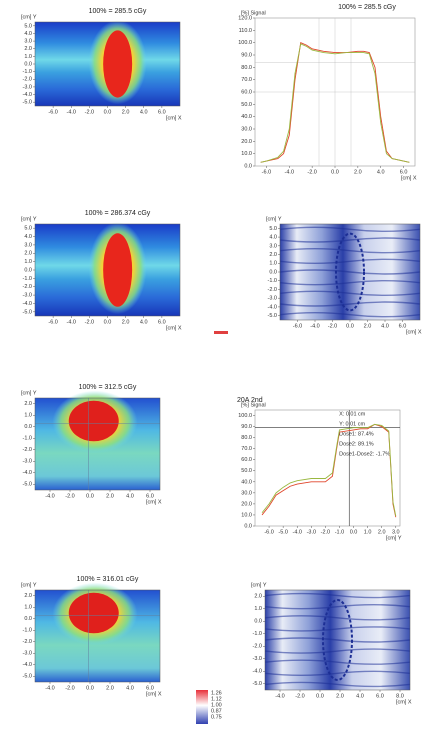 This screenshot has width=423, height=733. Describe the element at coordinates (246, 471) in the screenshot. I see `y-tick-label: 50.0` at that location.